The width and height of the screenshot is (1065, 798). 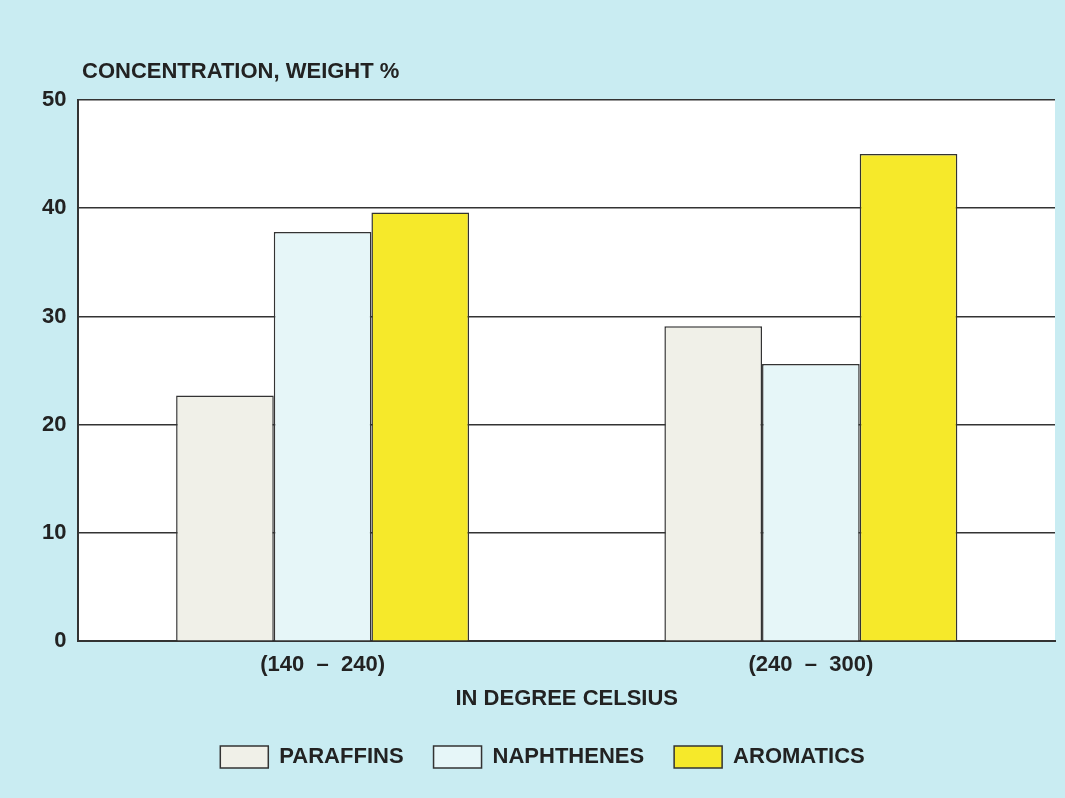 What do you see at coordinates (799, 756) in the screenshot?
I see `legend-label: AROMATICS` at bounding box center [799, 756].